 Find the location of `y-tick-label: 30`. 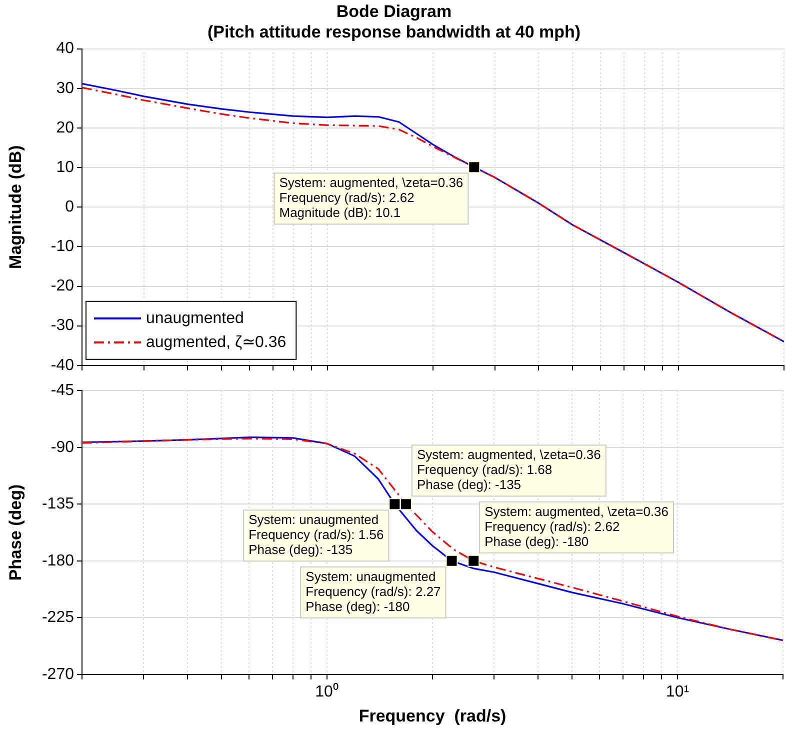

y-tick-label: 30 is located at coordinates (65, 88).